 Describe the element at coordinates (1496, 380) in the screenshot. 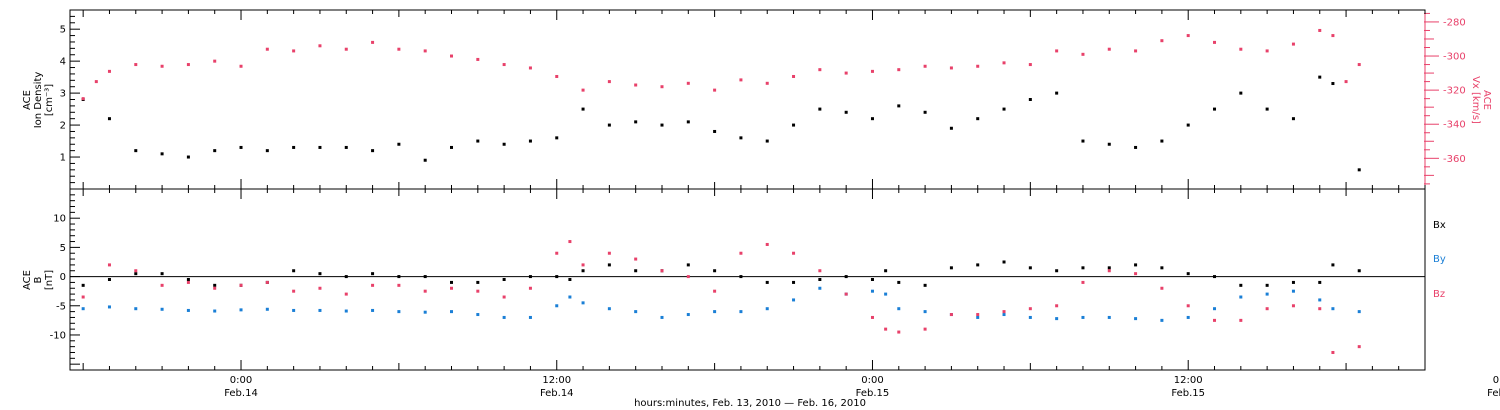

I see `time-tick-label-4-time: 0:00` at that location.